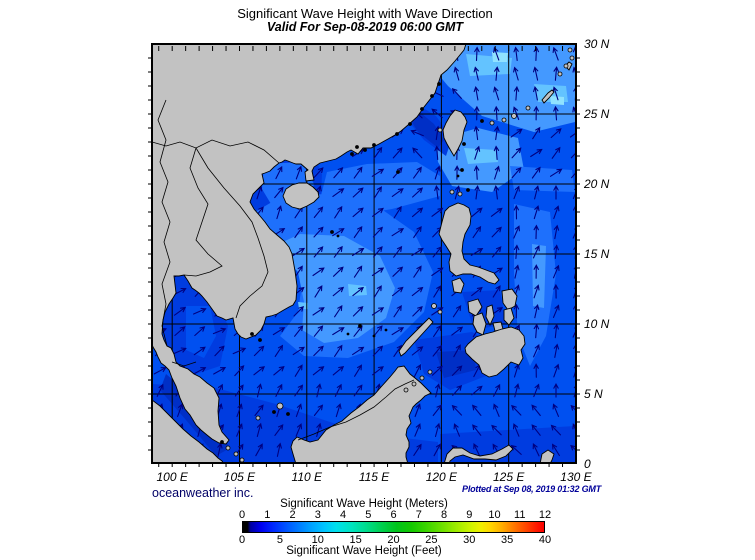 This screenshot has width=755, height=560. Describe the element at coordinates (593, 394) in the screenshot. I see `lat-label: 5 N` at that location.